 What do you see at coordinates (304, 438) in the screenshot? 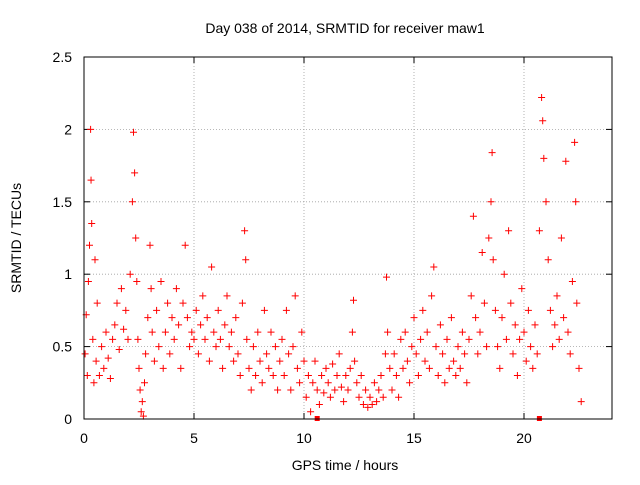
I see `x-tick-label: 10` at bounding box center [304, 438].